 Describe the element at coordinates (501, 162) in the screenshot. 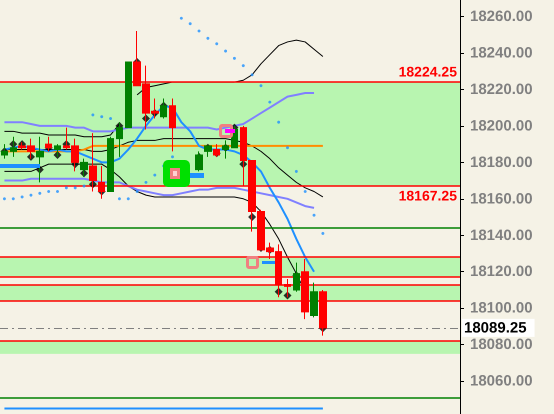

I see `y-tick-label: 18180.00` at that location.